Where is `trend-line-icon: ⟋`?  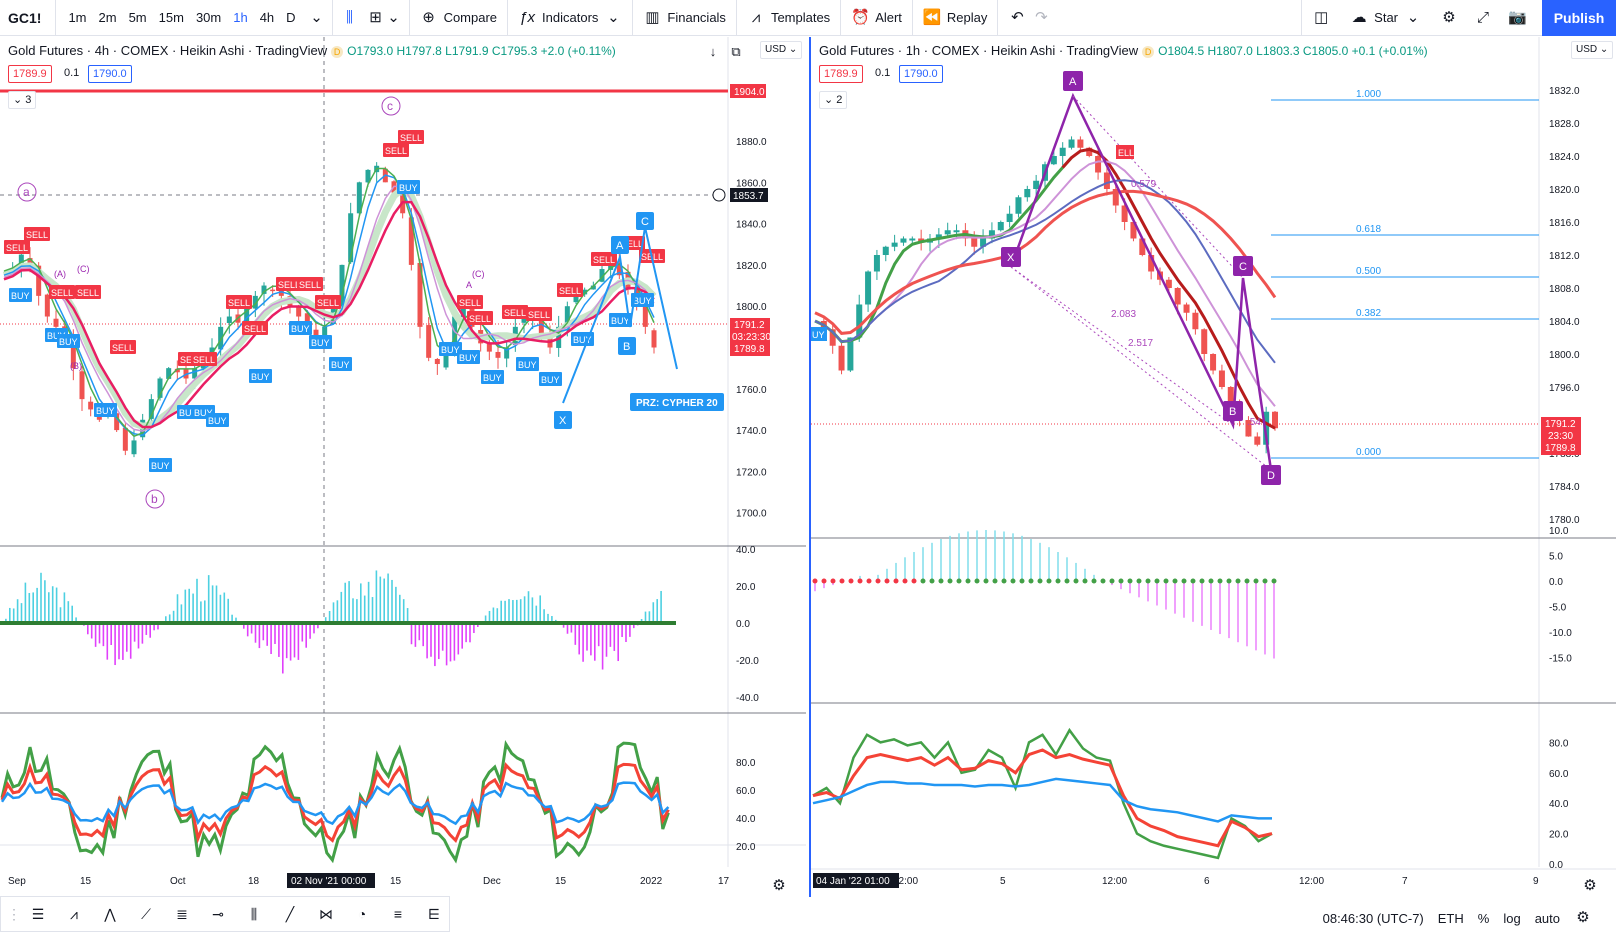
trend-line-icon: ⟋ is located at coordinates (146, 914).